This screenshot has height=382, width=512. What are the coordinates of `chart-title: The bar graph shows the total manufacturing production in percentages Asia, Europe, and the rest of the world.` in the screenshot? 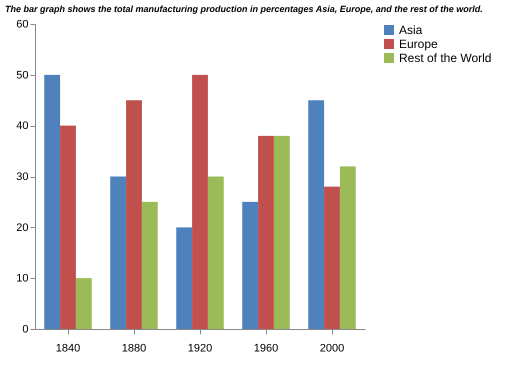 It's located at (244, 9).